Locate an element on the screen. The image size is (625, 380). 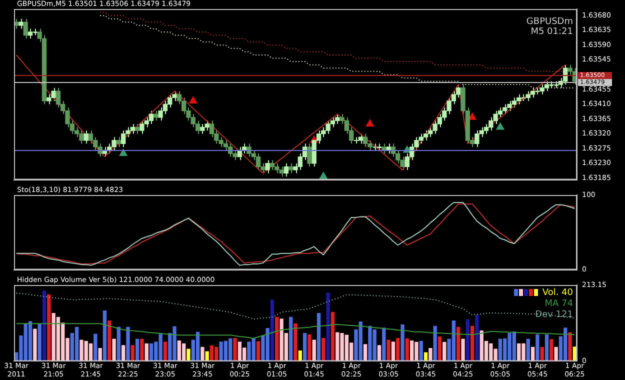
legend-label: Vol. 40 is located at coordinates (557, 293).